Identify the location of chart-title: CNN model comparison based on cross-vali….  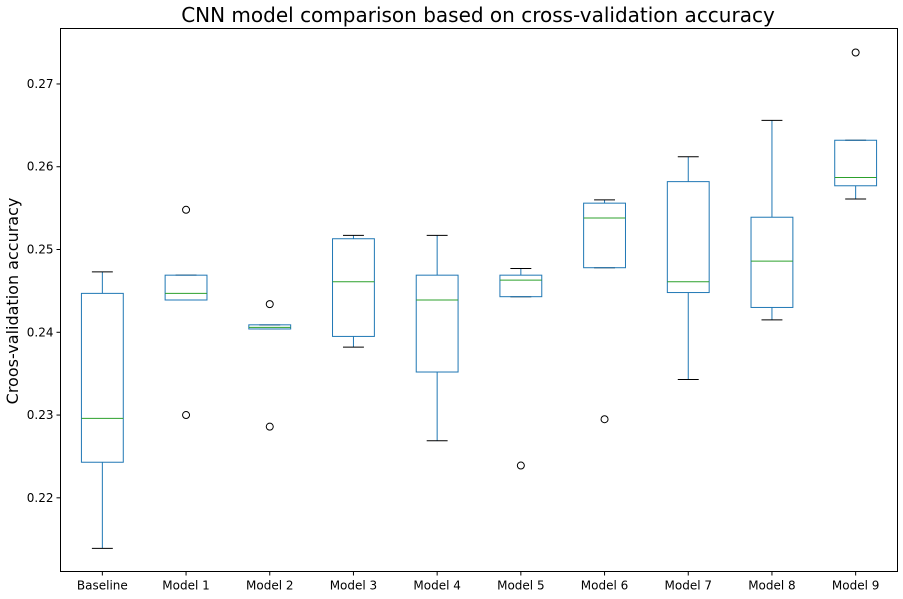
(478, 15).